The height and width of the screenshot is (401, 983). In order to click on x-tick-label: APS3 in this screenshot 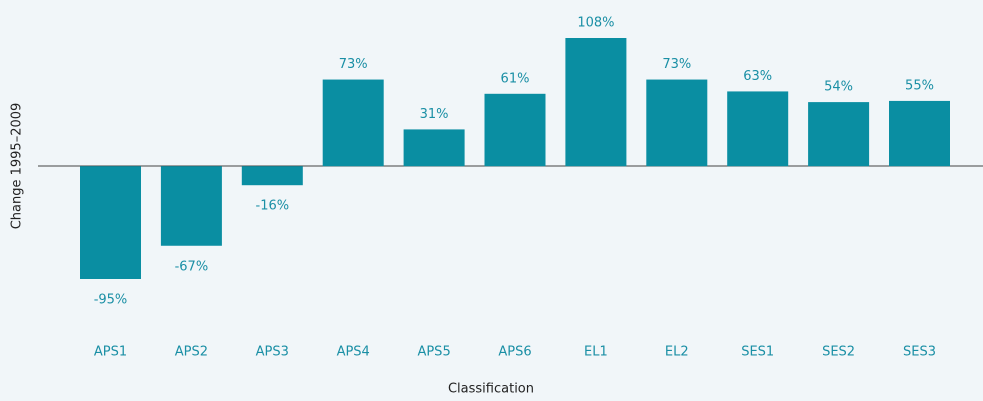, I will do `click(272, 352)`.